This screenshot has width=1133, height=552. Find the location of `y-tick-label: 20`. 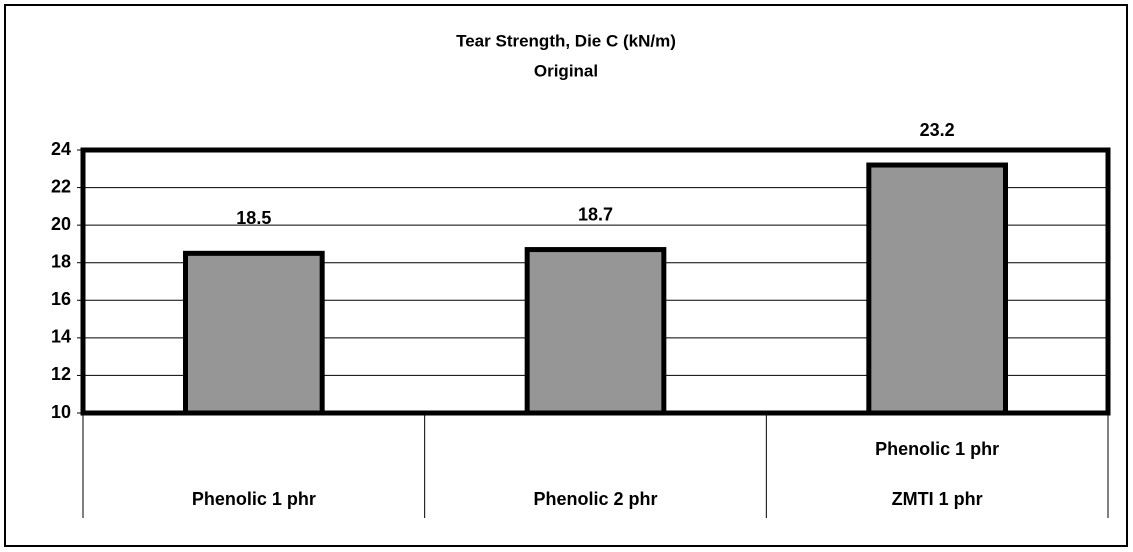

y-tick-label: 20 is located at coordinates (61, 224).